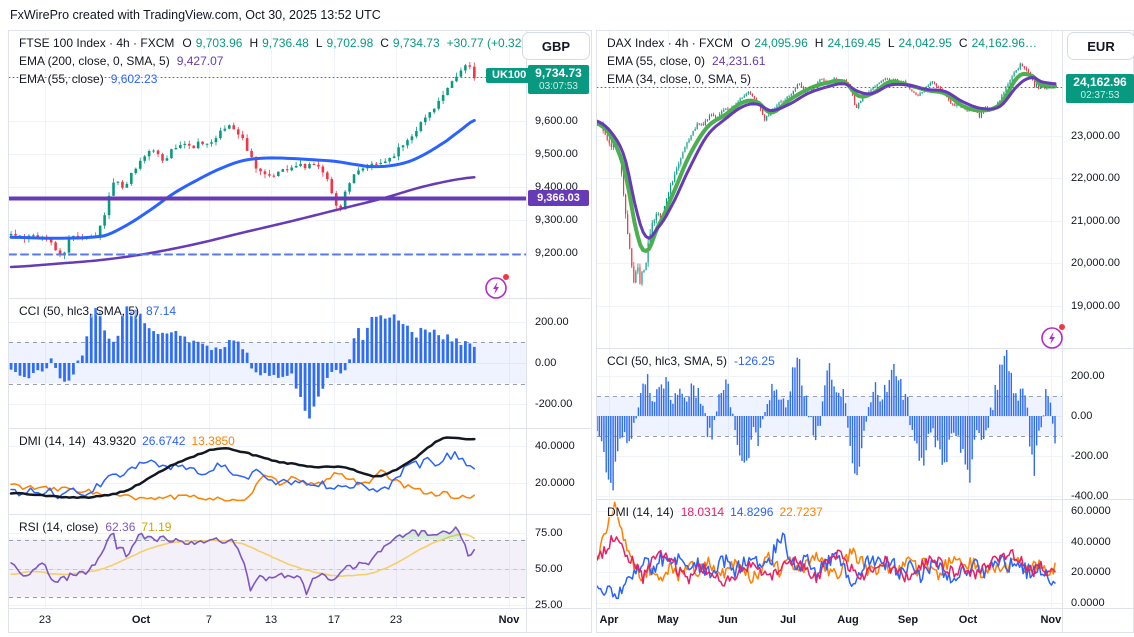  I want to click on y-axis-tick: 40.0000, so click(555, 446).